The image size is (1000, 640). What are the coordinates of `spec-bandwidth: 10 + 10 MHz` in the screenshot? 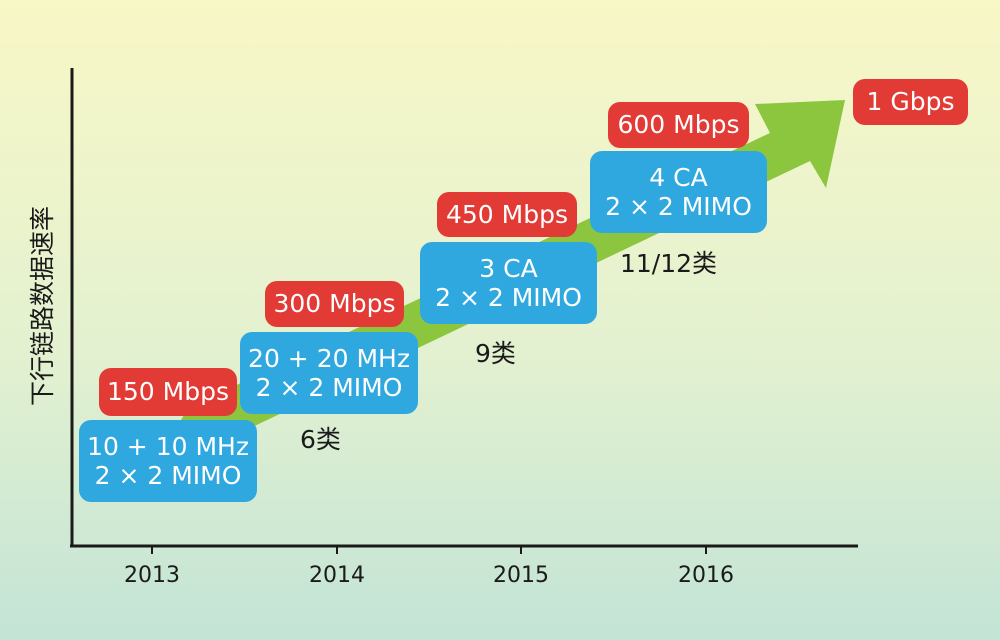 It's located at (168, 446).